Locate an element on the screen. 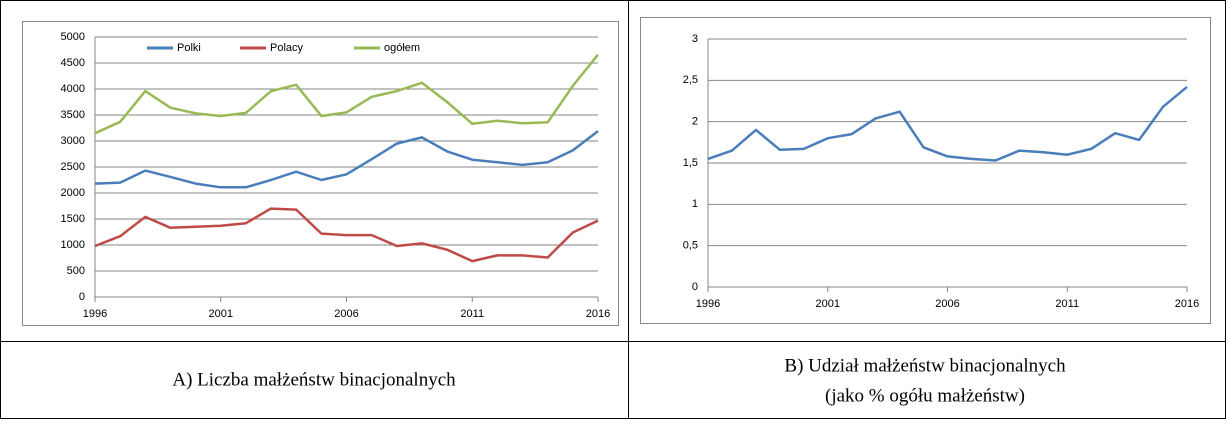 This screenshot has height=424, width=1226. y-tick-label: 2 is located at coordinates (695, 122).